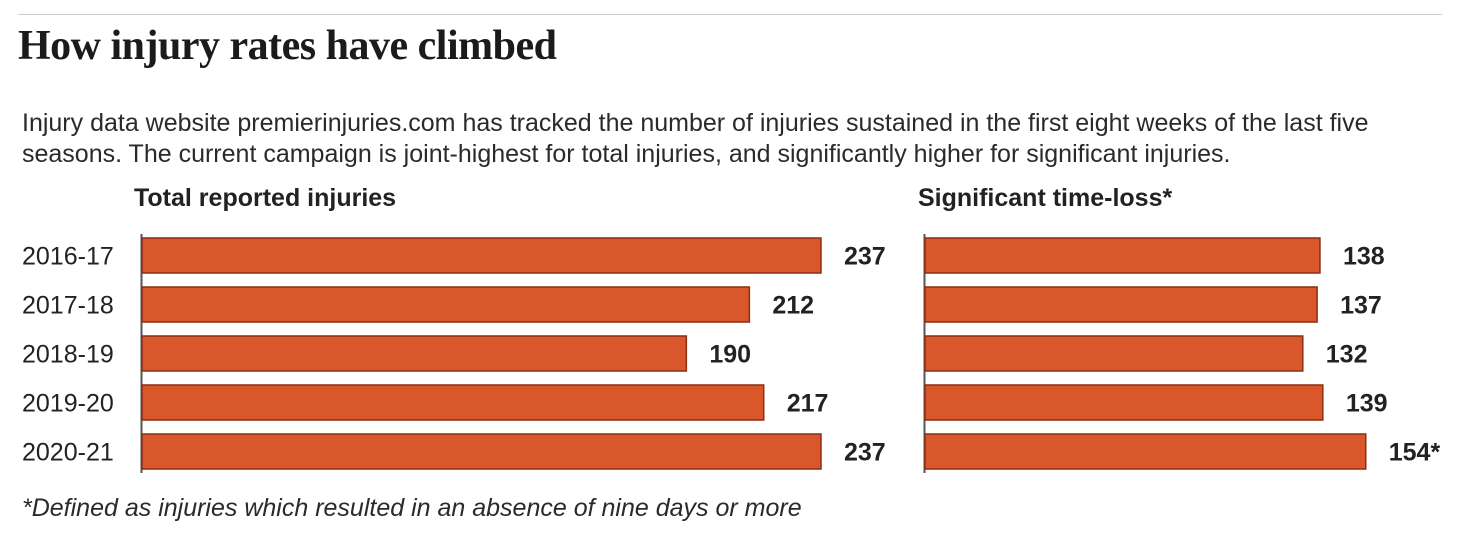  I want to click on category-label: 2019-20, so click(68, 404).